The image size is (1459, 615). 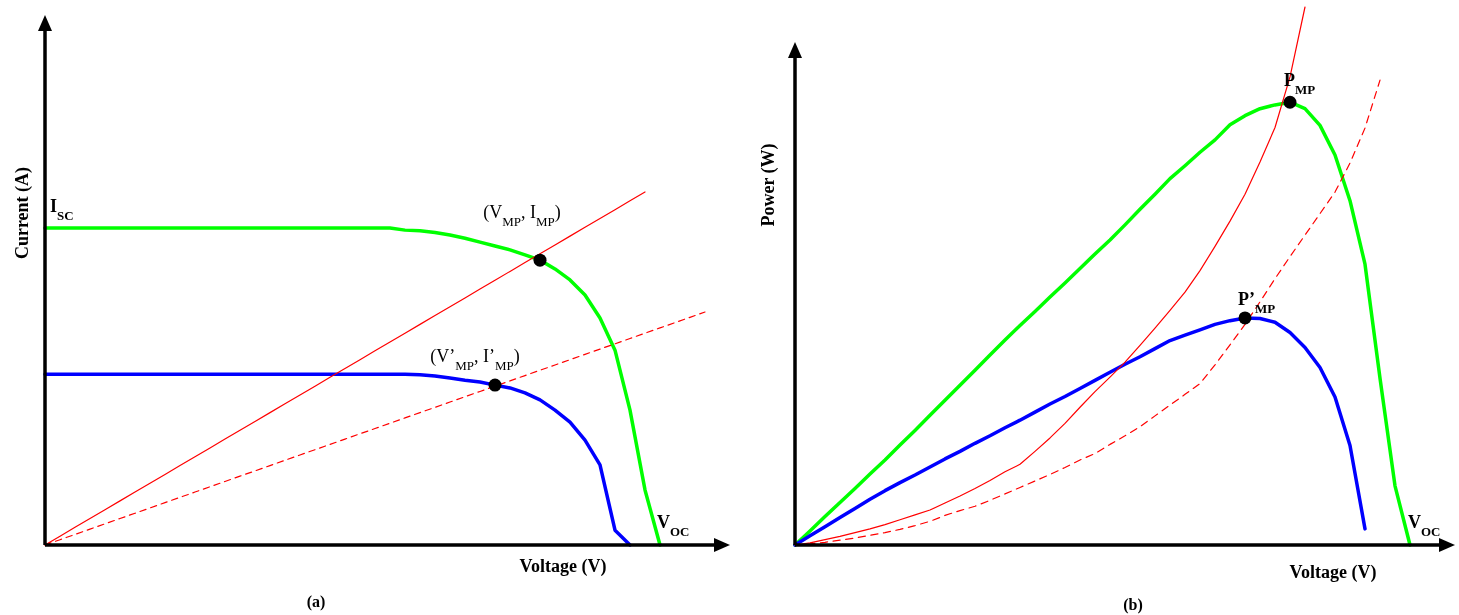 What do you see at coordinates (62, 209) in the screenshot?
I see `annotation: I$_{SC}$` at bounding box center [62, 209].